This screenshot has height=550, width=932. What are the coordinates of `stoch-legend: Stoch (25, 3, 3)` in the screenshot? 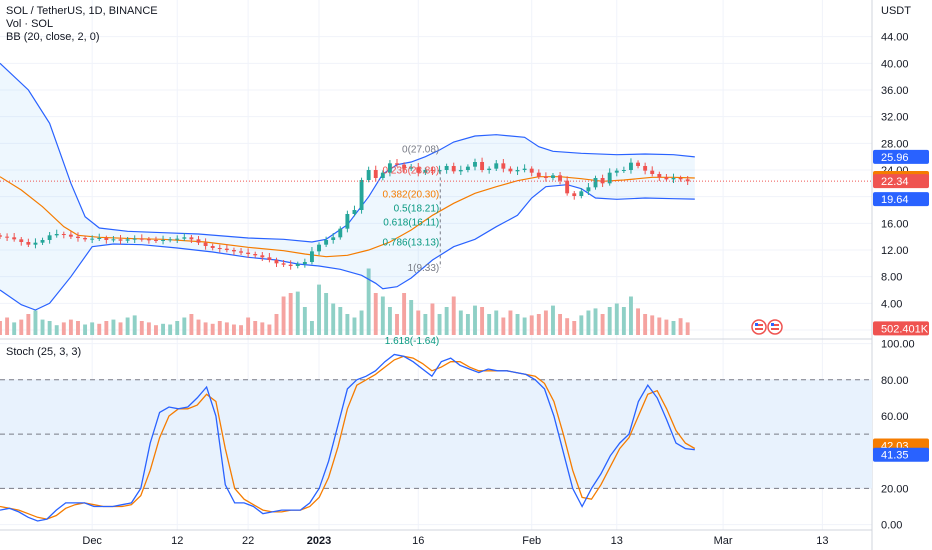 It's located at (43, 352).